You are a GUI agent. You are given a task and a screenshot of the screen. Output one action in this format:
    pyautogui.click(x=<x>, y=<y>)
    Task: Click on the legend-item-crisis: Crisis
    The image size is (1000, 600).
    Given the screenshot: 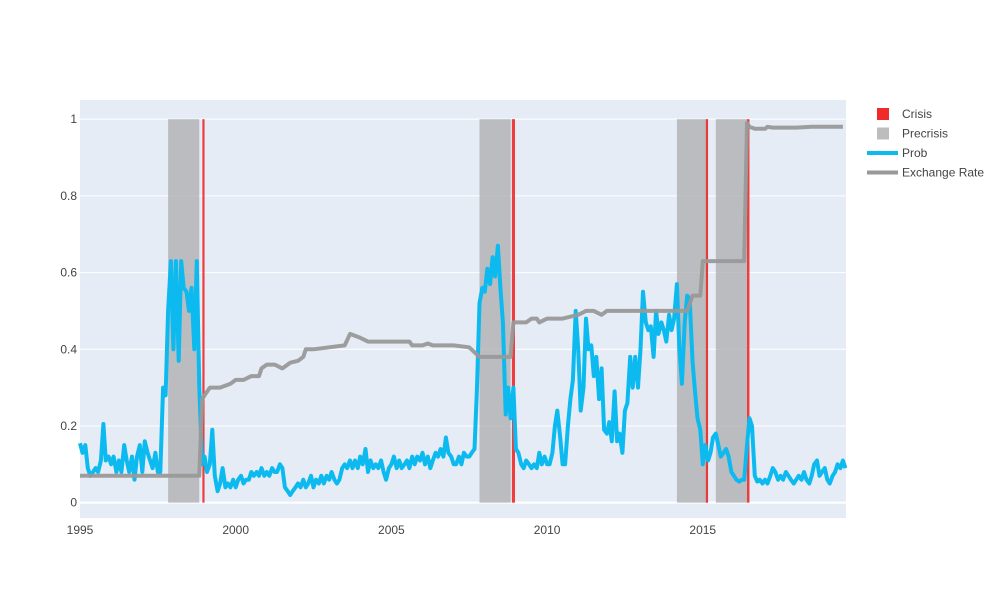 What is the action you would take?
    pyautogui.click(x=904, y=114)
    